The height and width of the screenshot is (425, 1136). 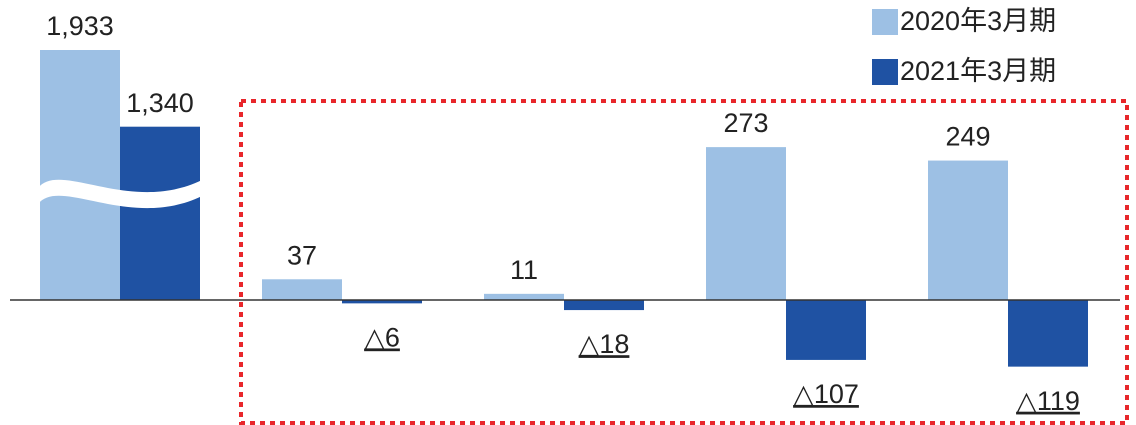 What do you see at coordinates (302, 255) in the screenshot?
I see `value-label: 37` at bounding box center [302, 255].